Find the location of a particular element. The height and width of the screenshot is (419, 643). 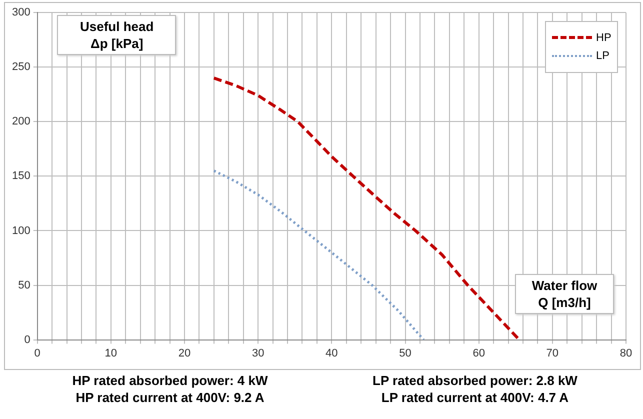

y-tick-label: 50 is located at coordinates (24, 285).